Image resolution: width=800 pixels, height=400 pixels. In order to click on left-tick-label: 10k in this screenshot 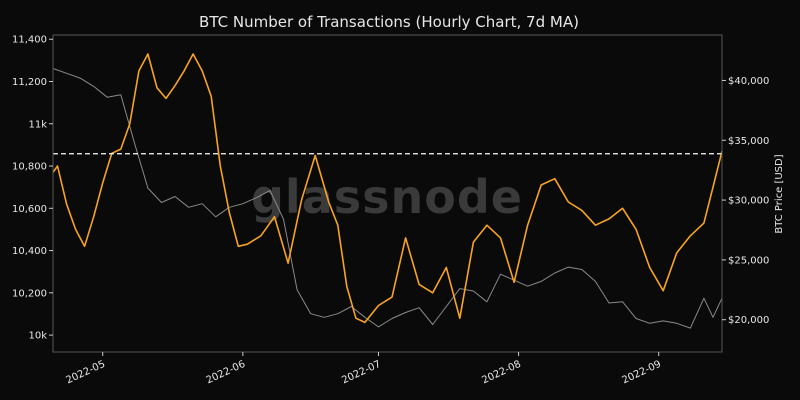, I will do `click(37, 336)`.